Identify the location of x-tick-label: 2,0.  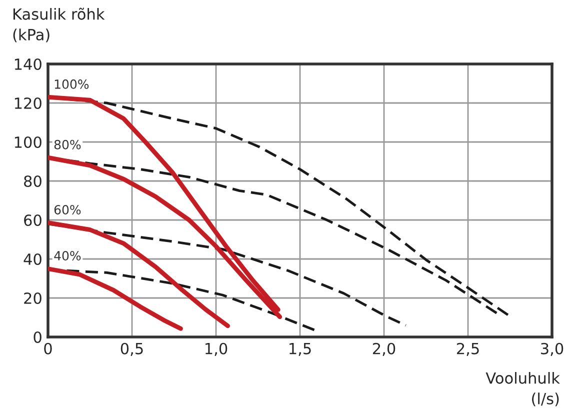
(384, 349).